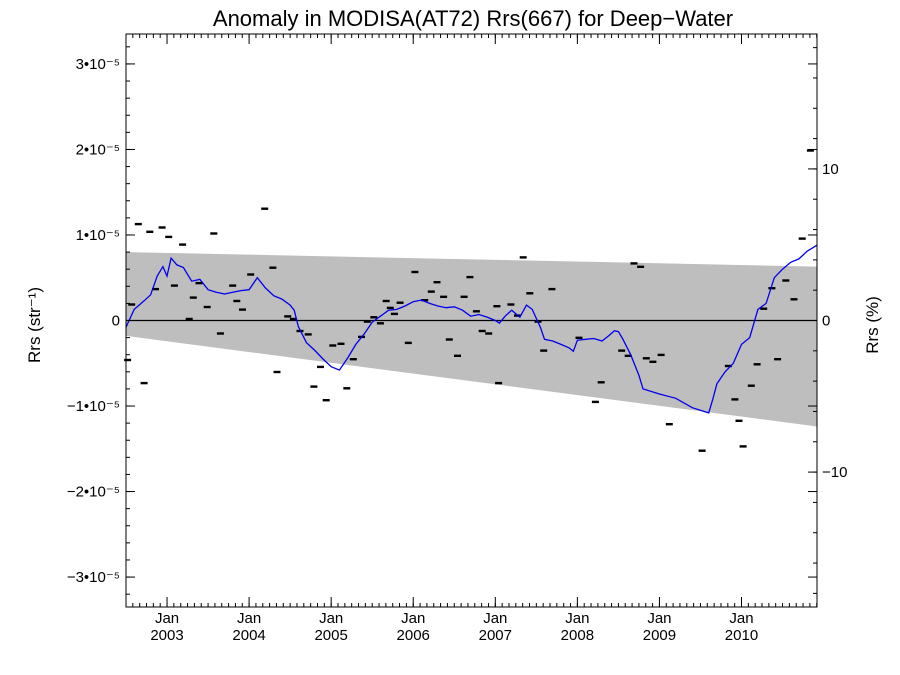 Image resolution: width=900 pixels, height=675 pixels. Describe the element at coordinates (872, 325) in the screenshot. I see `y-axis-label-right: Rrs (%)` at that location.